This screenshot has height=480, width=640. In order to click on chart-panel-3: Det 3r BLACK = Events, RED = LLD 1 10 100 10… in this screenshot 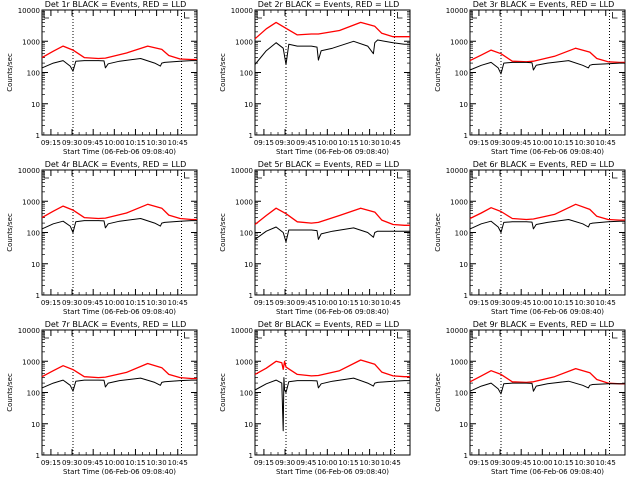, I will do `click(530, 78)`.